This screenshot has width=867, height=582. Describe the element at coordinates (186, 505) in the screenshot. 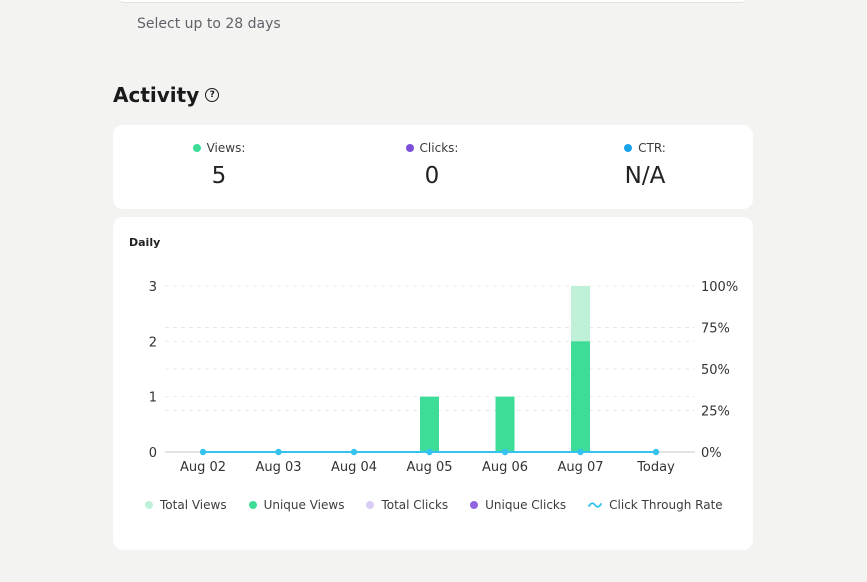

I see `legend-total-views: Total Views` at that location.